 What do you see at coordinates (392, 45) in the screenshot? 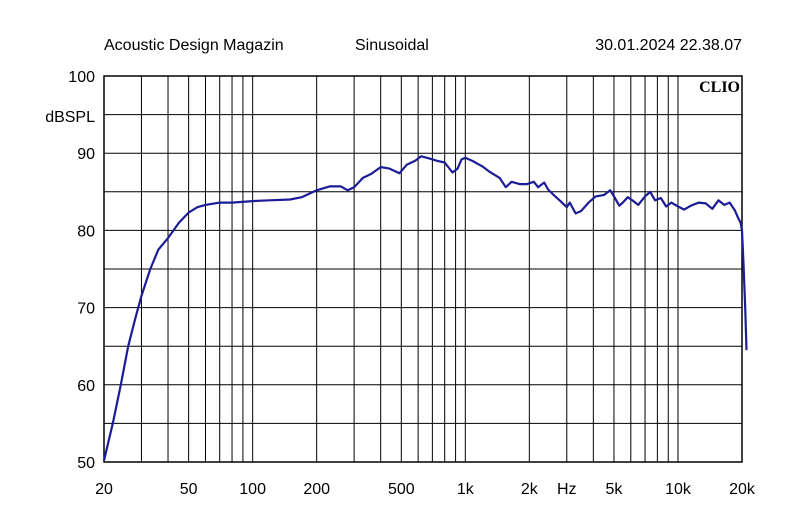
I see `header-mode: Sinusoidal` at bounding box center [392, 45].